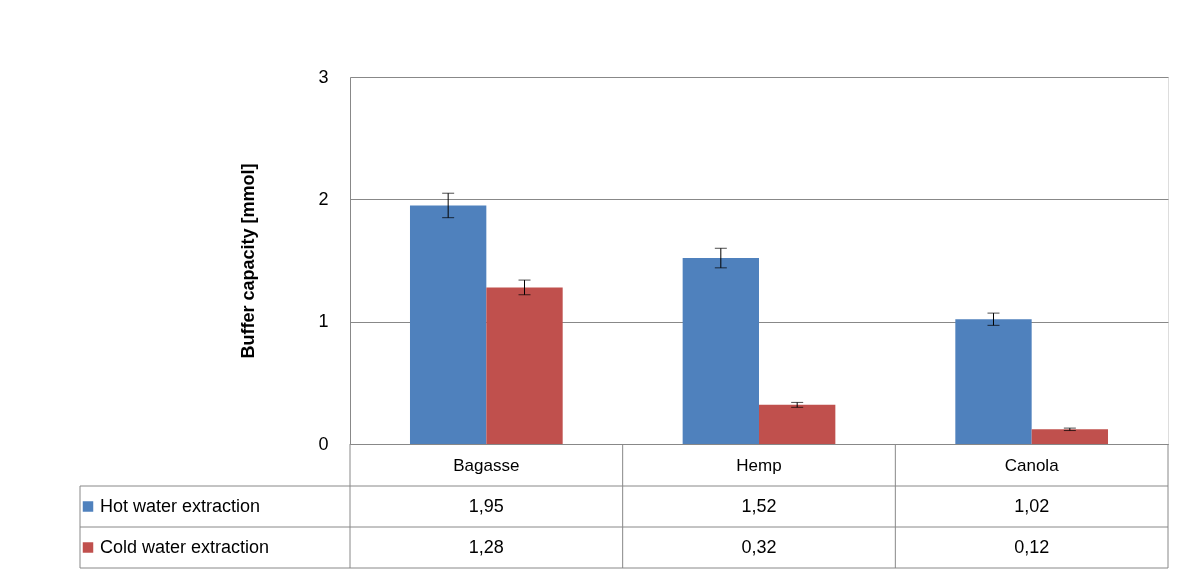 The image size is (1189, 578). I want to click on data-label: 1,52, so click(759, 505).